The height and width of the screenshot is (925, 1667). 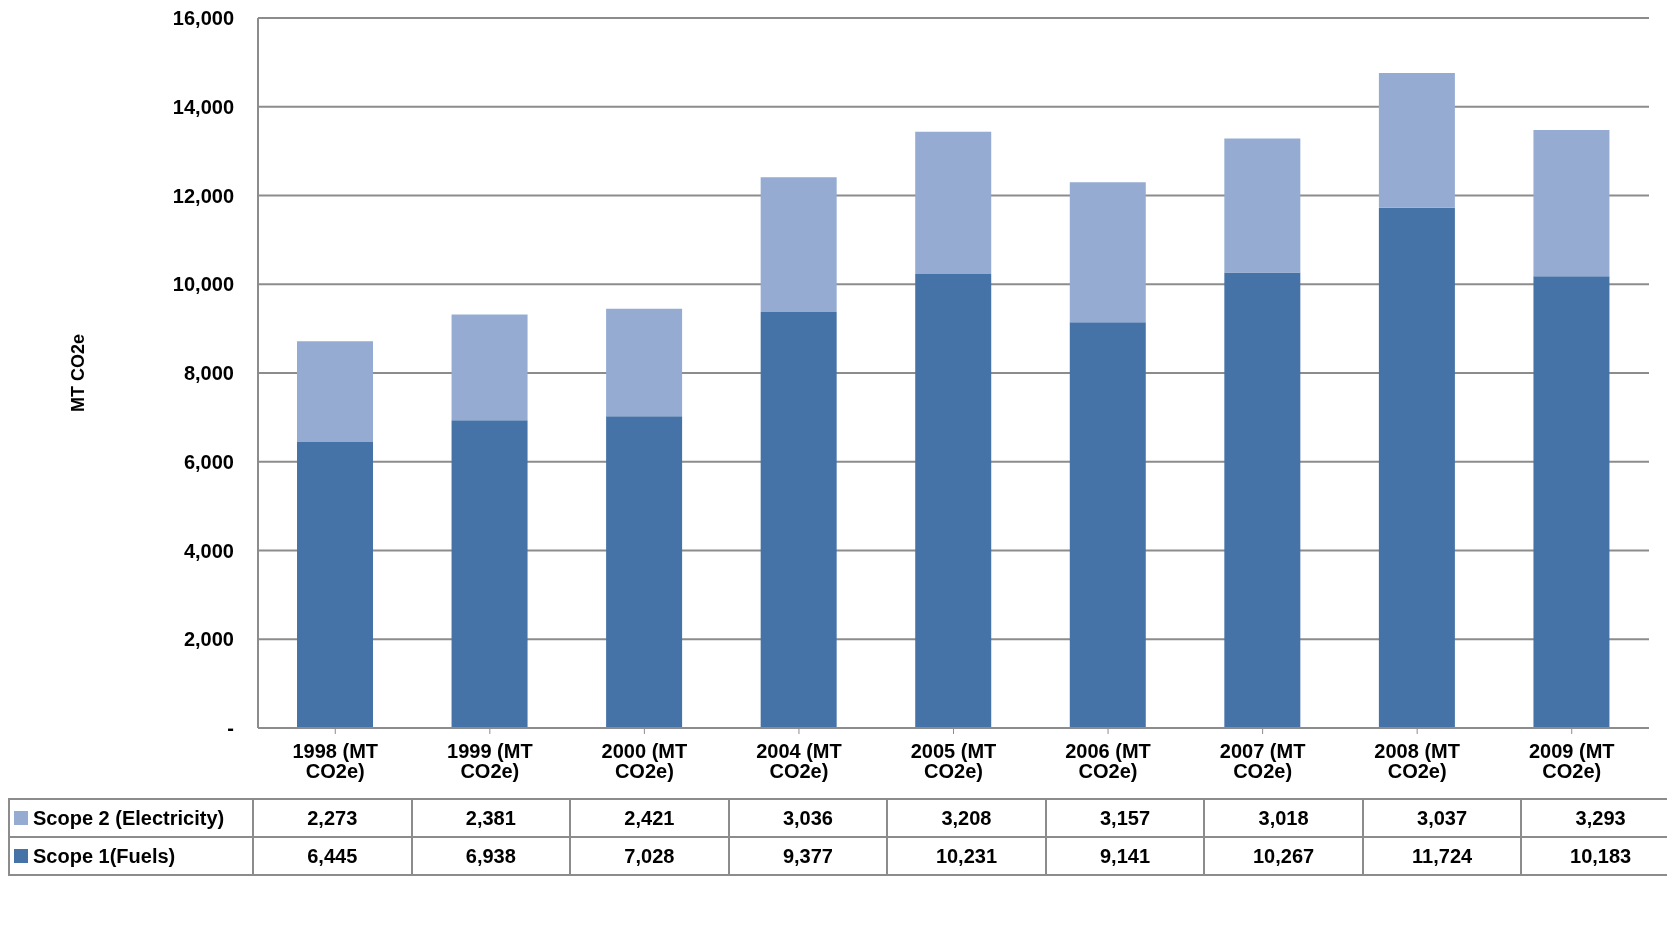 What do you see at coordinates (1417, 761) in the screenshot?
I see `x-tick-label: 2008 (MT CO2e)` at bounding box center [1417, 761].